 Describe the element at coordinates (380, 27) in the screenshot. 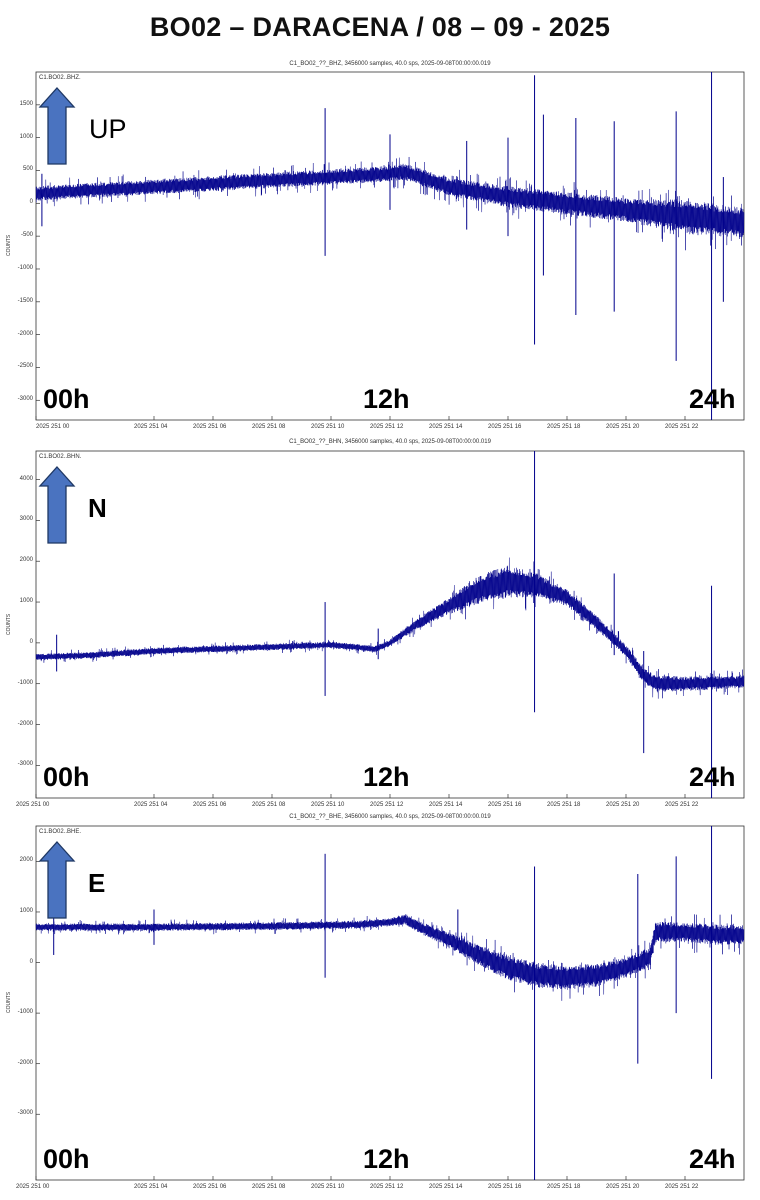

I see `page-title: BO02 – DARACENA / 08 – 09 - 2025` at that location.